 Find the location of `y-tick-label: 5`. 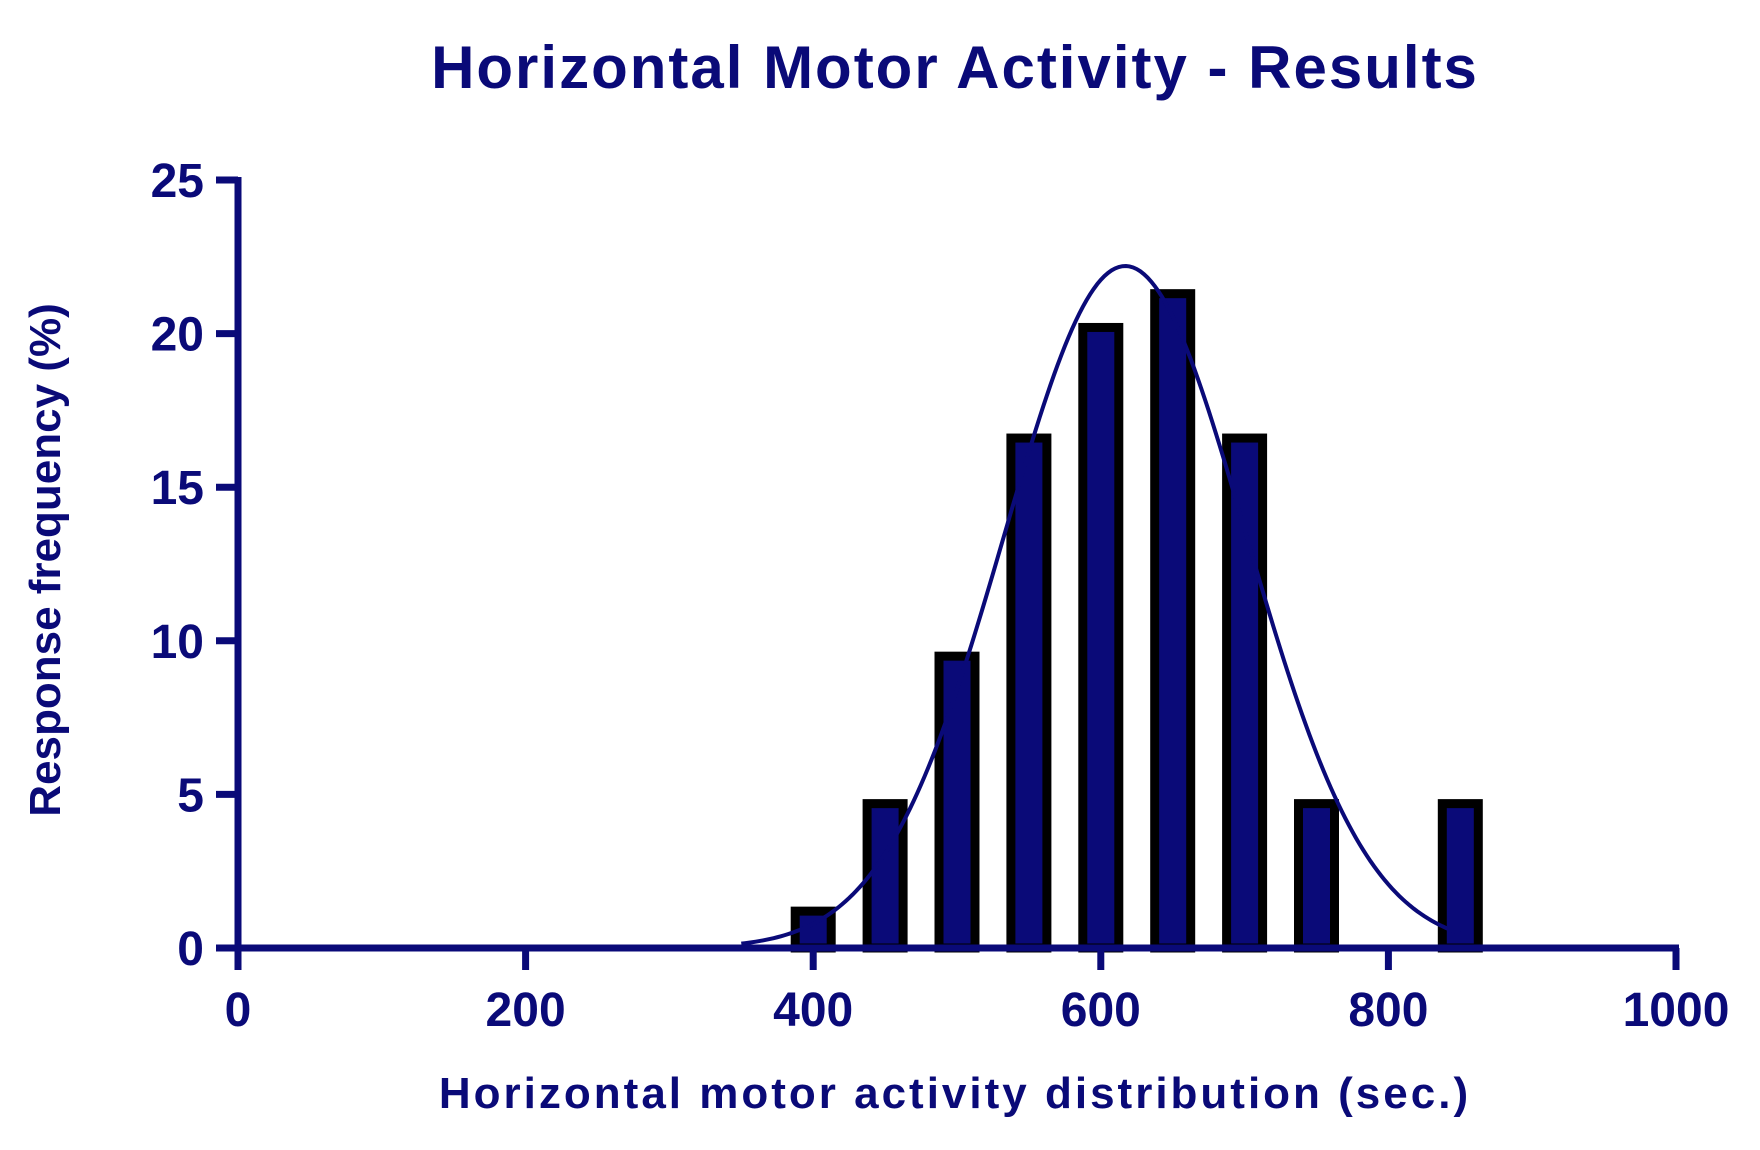

y-tick-label: 5 is located at coordinates (190, 795).